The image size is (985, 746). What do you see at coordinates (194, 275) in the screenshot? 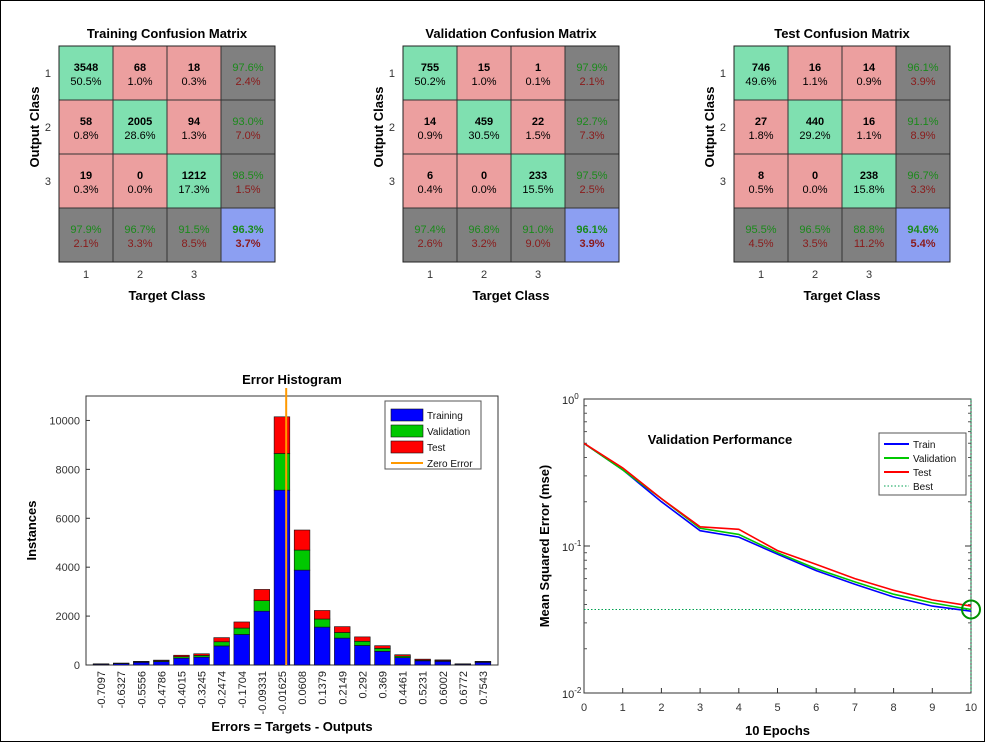
I see `target-class-tick: 3` at bounding box center [194, 275].